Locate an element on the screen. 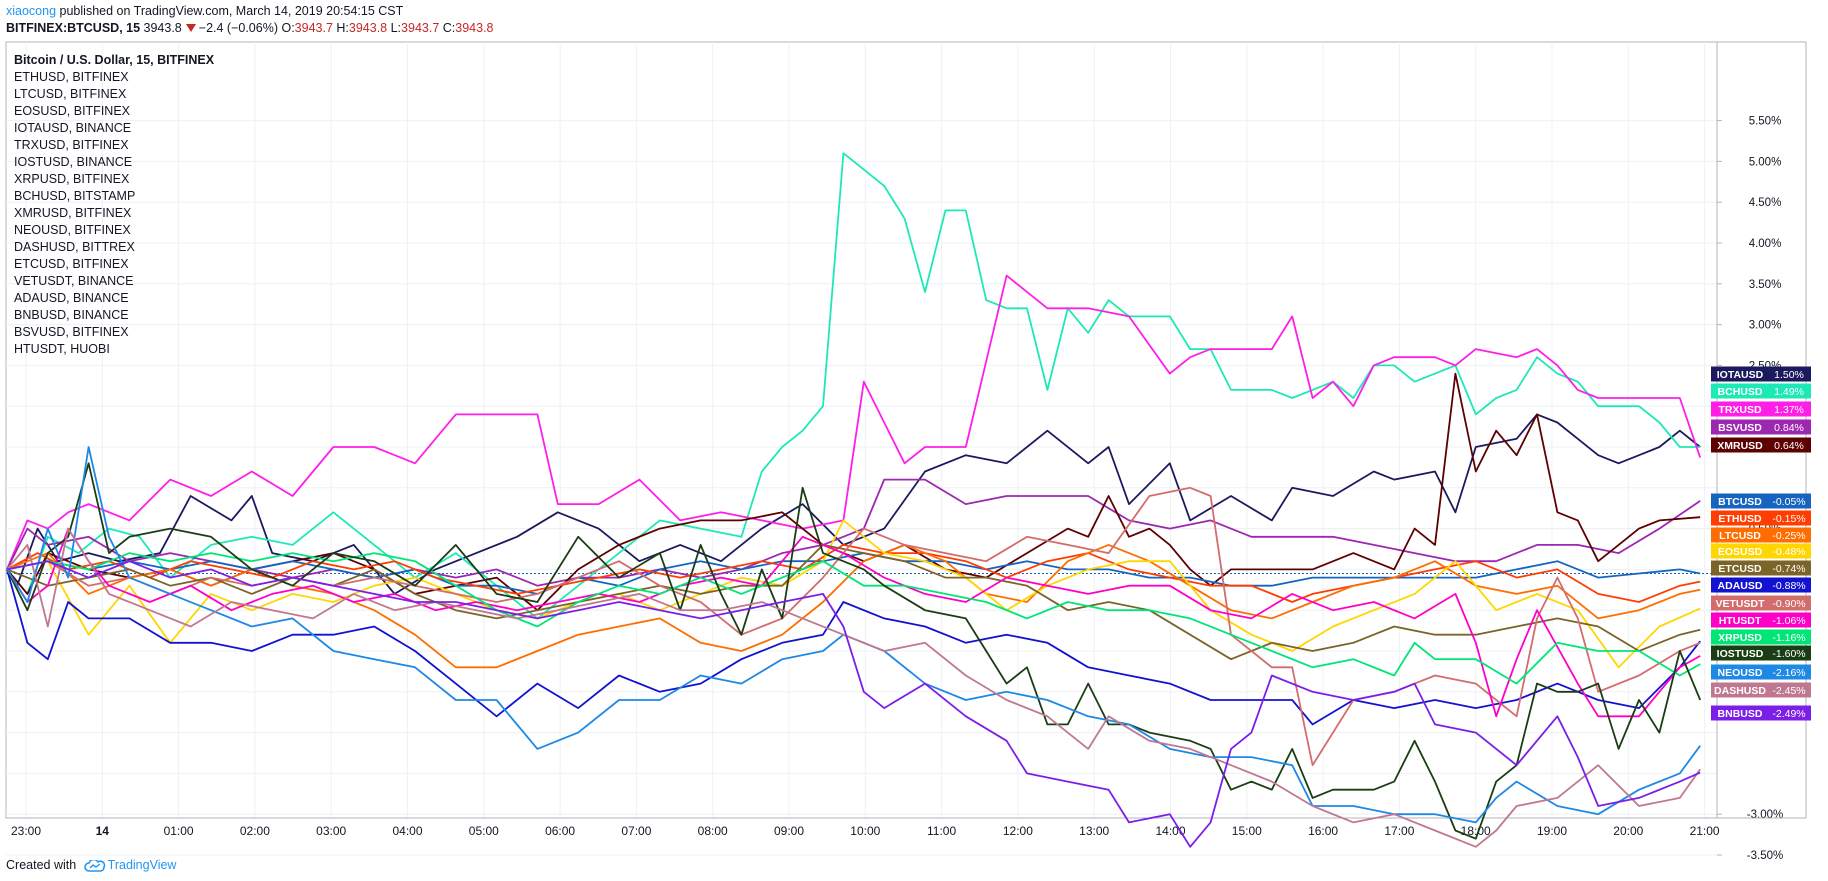  x-tick-label: 23:00 is located at coordinates (26, 831).